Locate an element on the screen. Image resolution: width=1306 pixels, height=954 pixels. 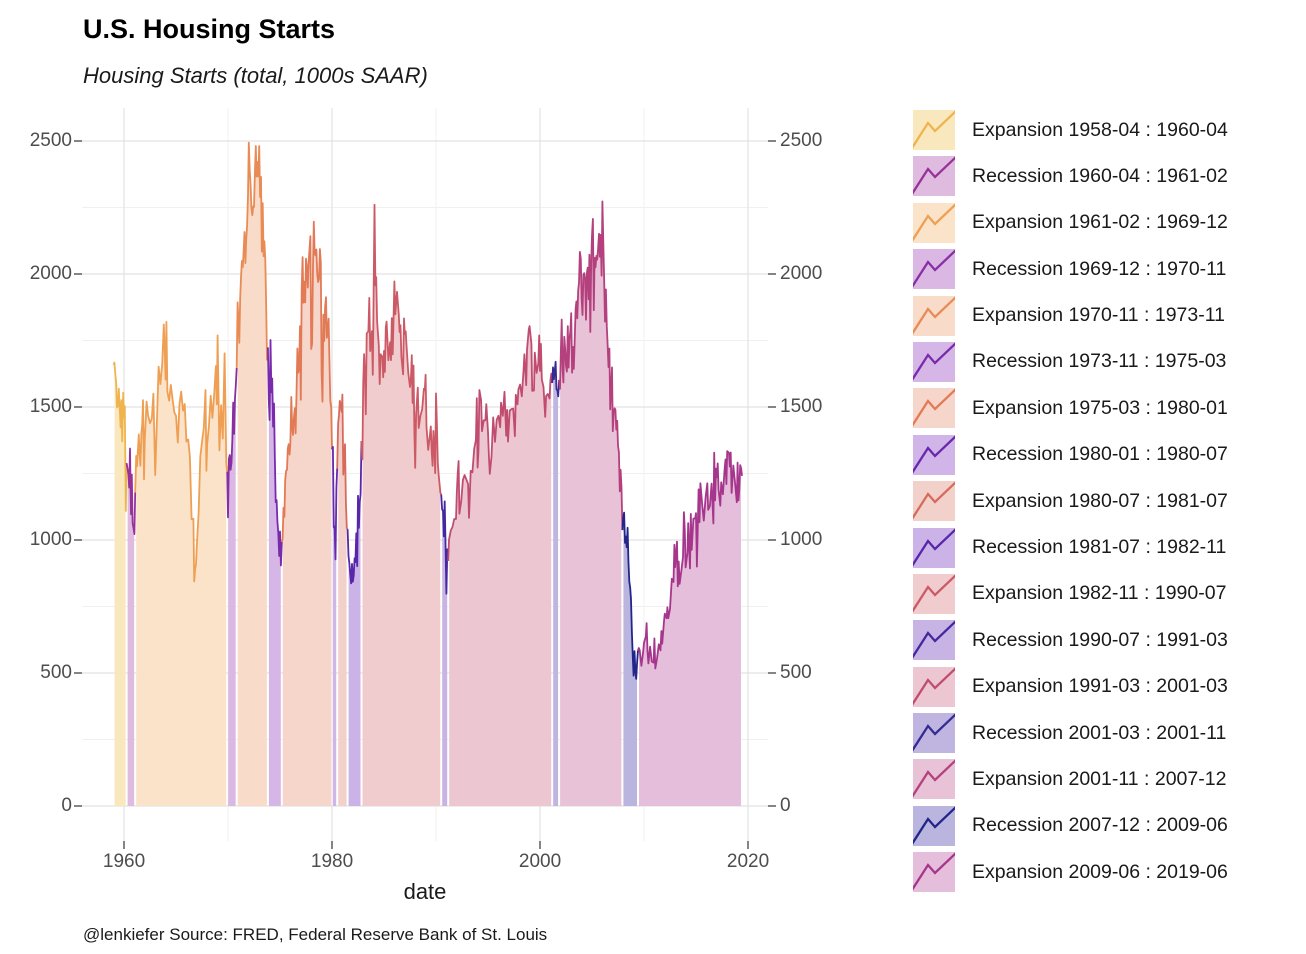
legend-entry-label: Expansion 2001-11 : 2007-12 is located at coordinates (1099, 778).